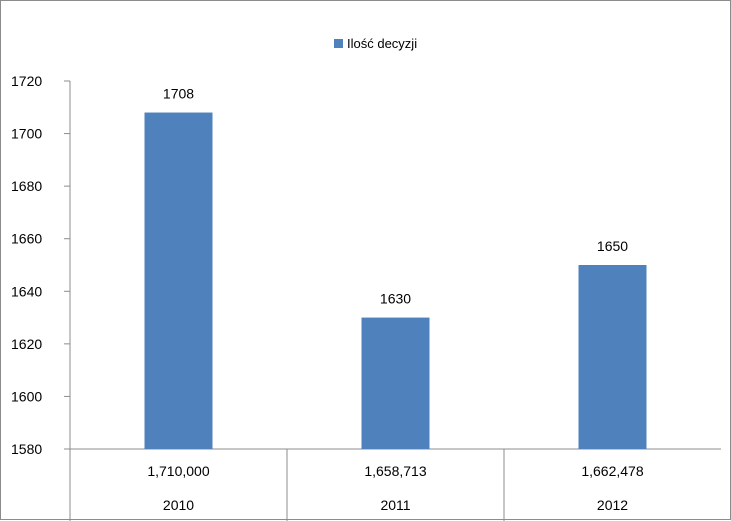  I want to click on x-tick-label: 2011, so click(395, 505).